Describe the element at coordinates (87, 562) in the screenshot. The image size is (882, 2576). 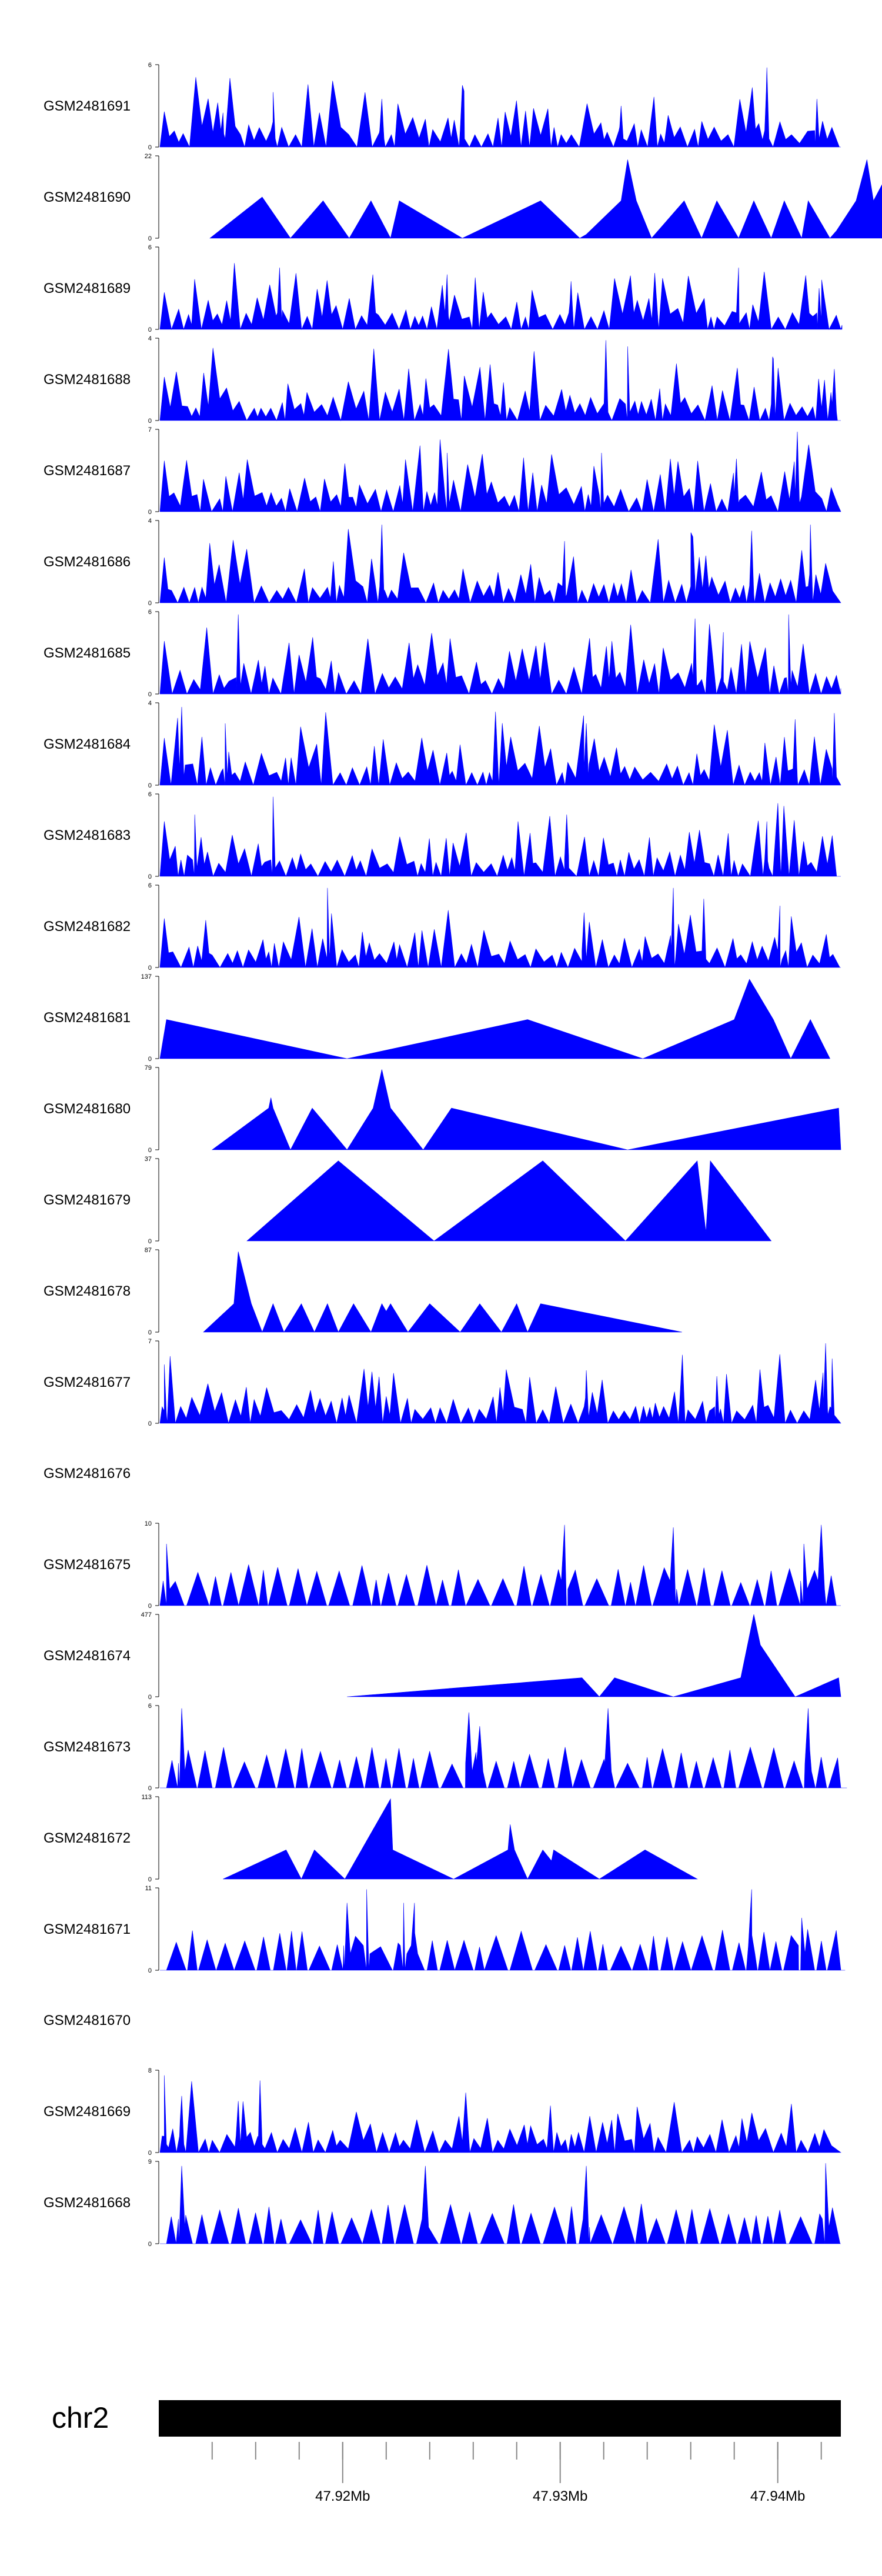
I see `track-label: GSM2481686` at that location.